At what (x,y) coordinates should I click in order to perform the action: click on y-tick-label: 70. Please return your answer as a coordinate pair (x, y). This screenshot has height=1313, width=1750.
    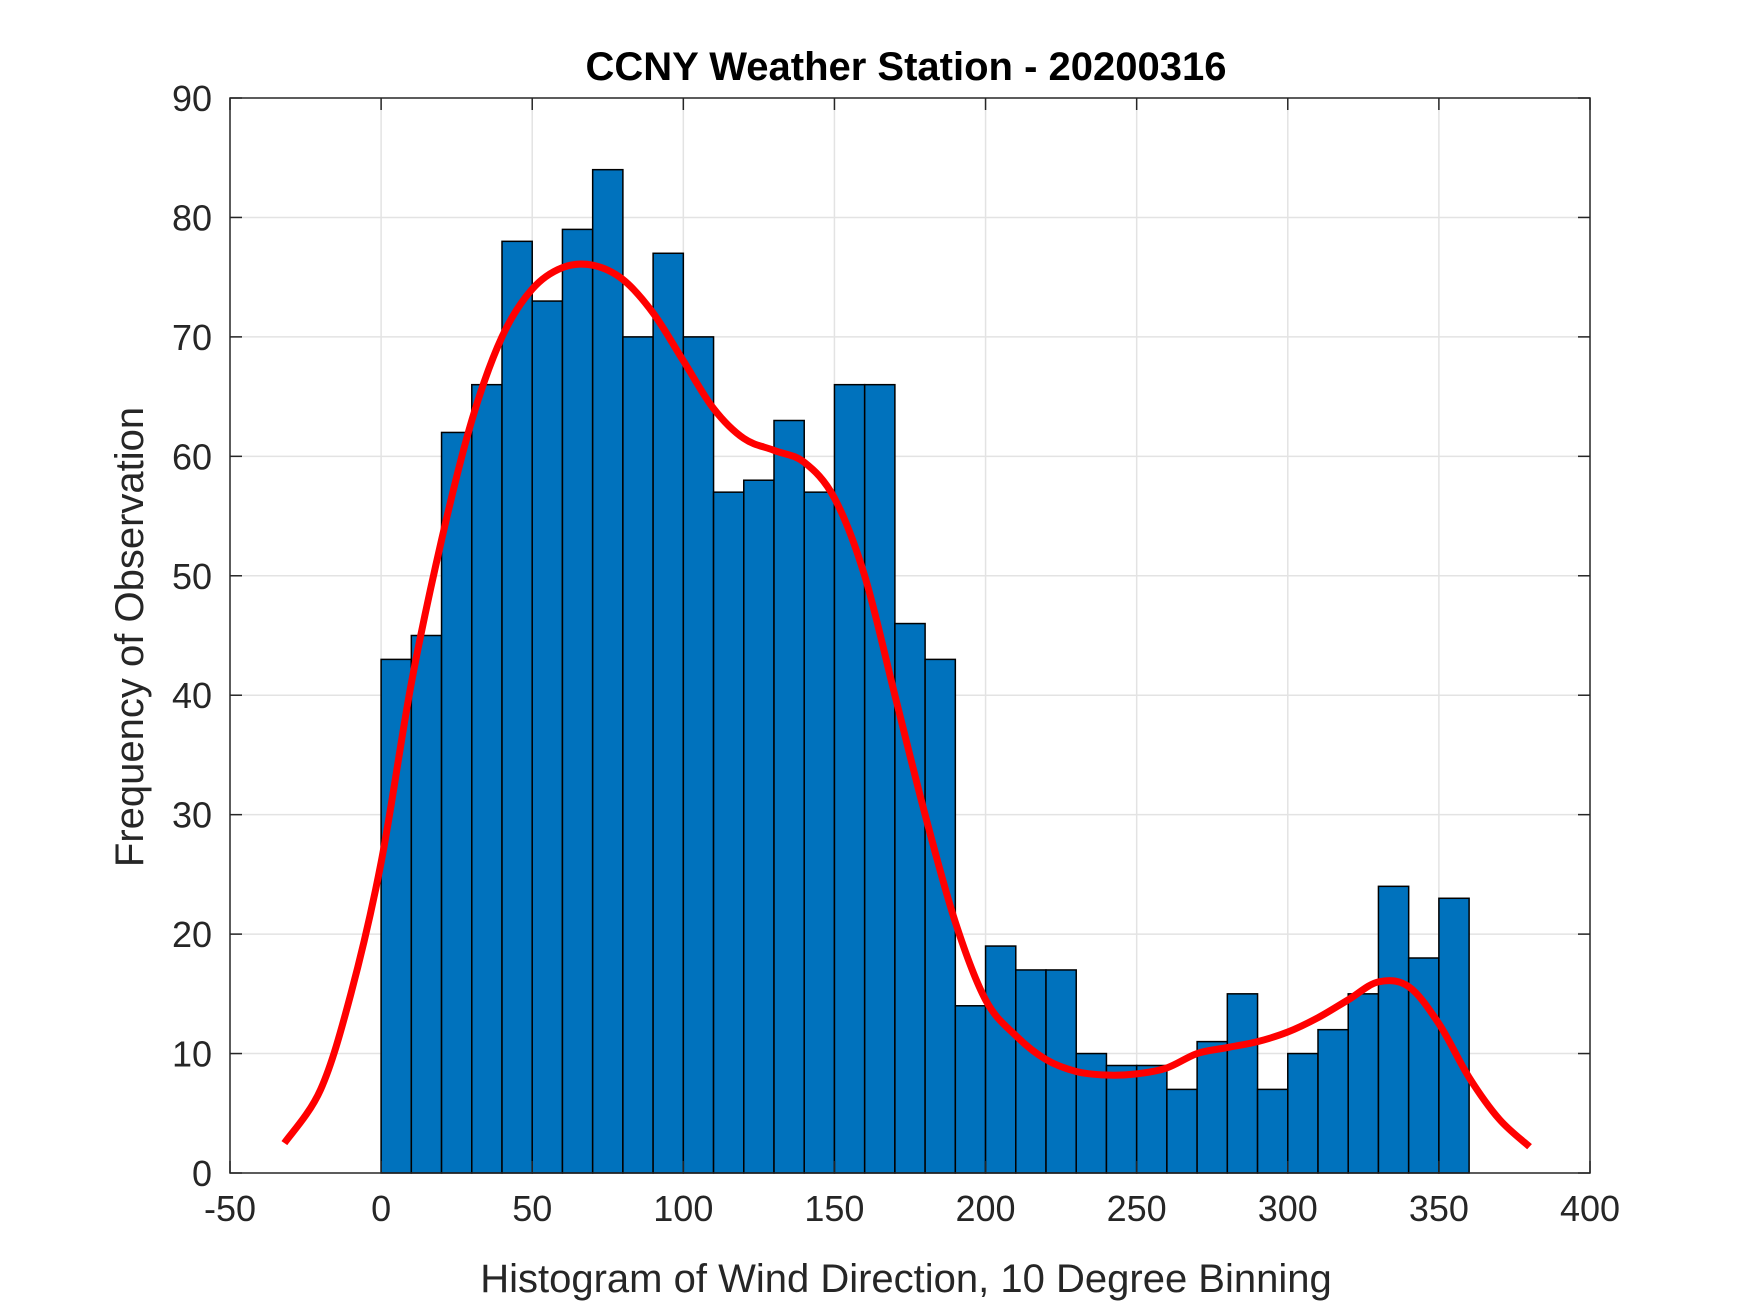
    Looking at the image, I should click on (192, 337).